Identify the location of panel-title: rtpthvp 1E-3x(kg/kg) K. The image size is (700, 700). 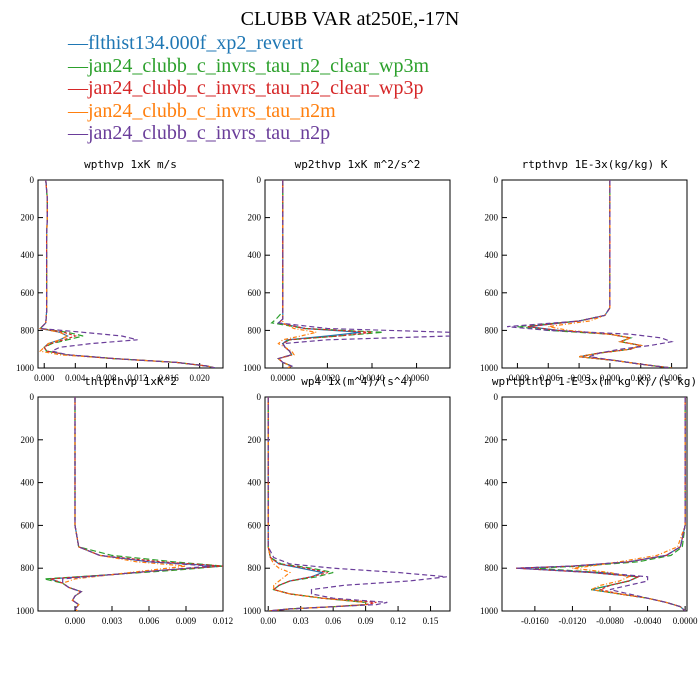
(595, 164).